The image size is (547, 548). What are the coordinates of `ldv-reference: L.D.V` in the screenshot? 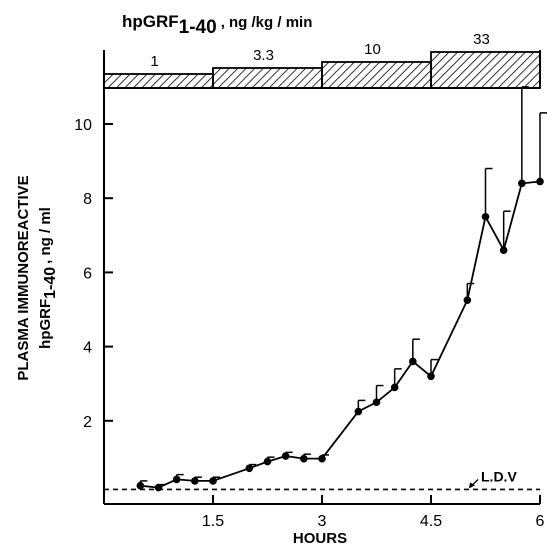 It's located at (322, 479).